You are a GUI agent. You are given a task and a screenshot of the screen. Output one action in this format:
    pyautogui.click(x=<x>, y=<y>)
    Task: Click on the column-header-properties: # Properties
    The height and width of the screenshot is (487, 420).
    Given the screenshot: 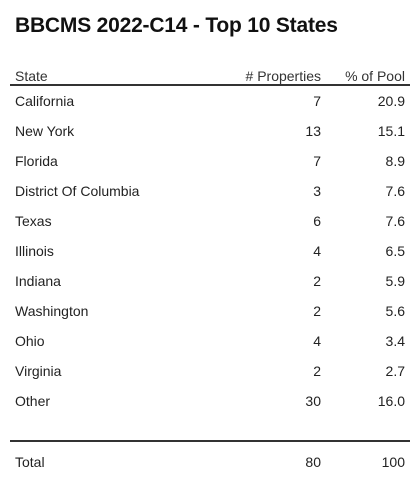 What is the action you would take?
    pyautogui.click(x=273, y=74)
    